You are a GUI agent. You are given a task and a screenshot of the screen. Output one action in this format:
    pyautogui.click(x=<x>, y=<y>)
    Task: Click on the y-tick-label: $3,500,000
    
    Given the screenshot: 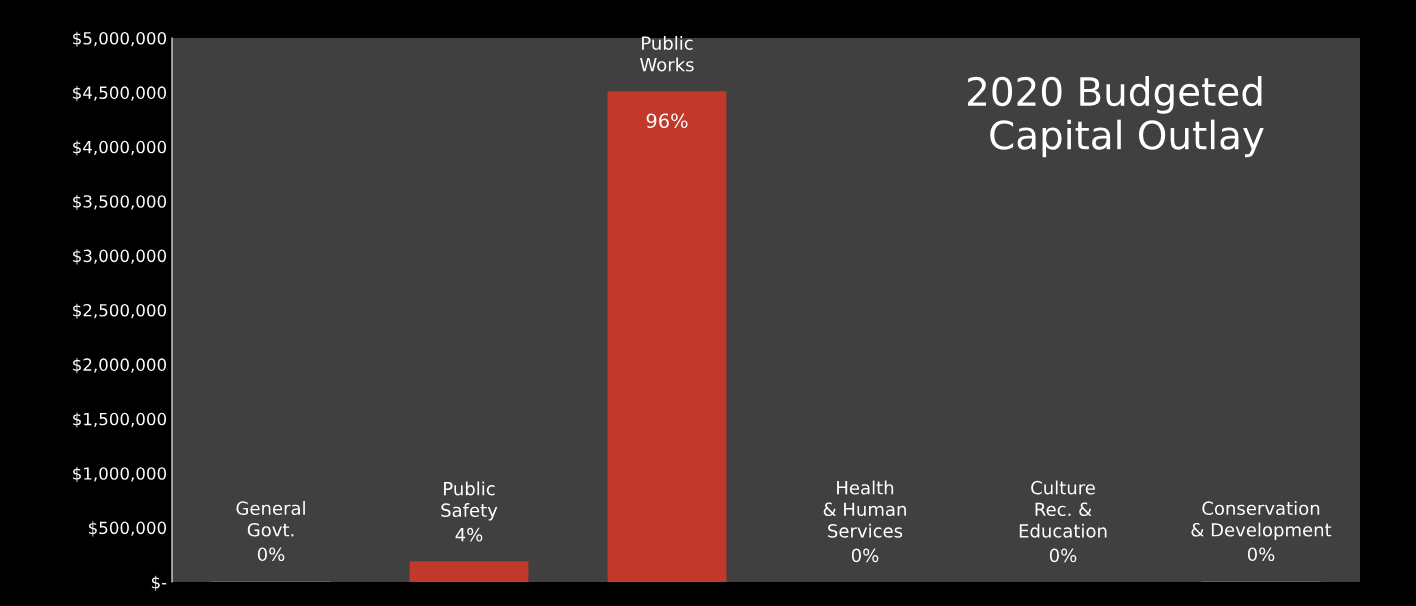 What is the action you would take?
    pyautogui.click(x=120, y=202)
    